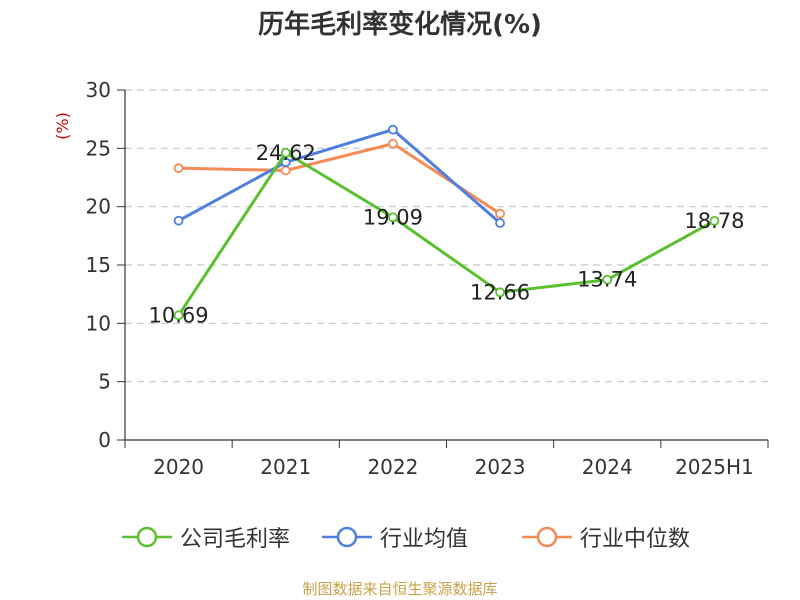  I want to click on data-label: 24.62, so click(286, 153).